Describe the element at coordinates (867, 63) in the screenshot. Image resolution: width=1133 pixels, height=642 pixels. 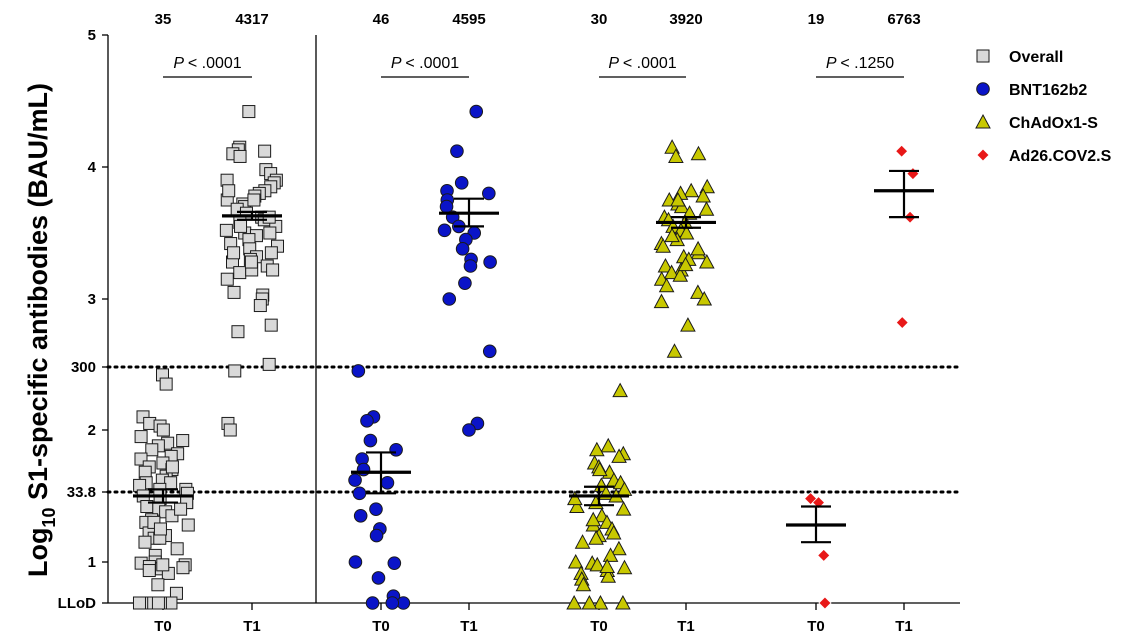
I see `p-value-text: < .1250` at that location.